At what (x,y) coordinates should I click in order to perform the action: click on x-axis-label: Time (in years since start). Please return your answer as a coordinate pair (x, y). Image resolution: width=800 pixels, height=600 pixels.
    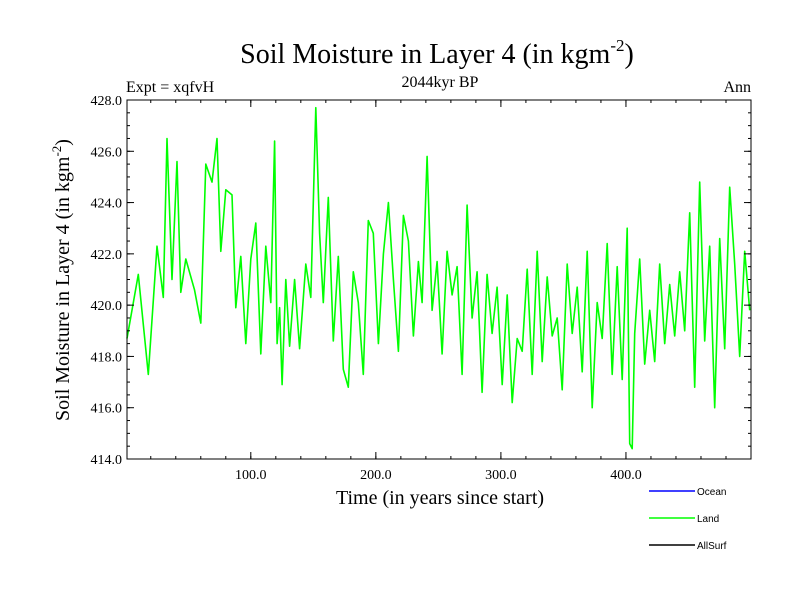
    Looking at the image, I should click on (440, 498).